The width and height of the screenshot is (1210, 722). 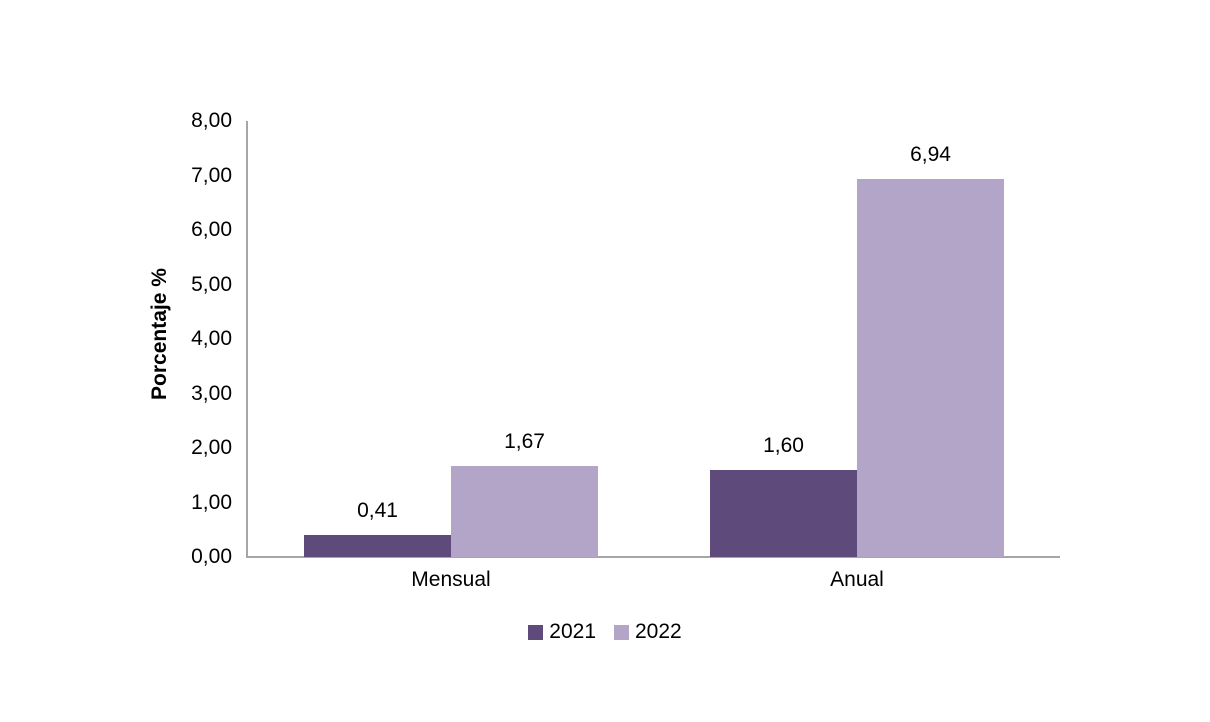 I want to click on legend-swatch-2021-icon, so click(x=536, y=632).